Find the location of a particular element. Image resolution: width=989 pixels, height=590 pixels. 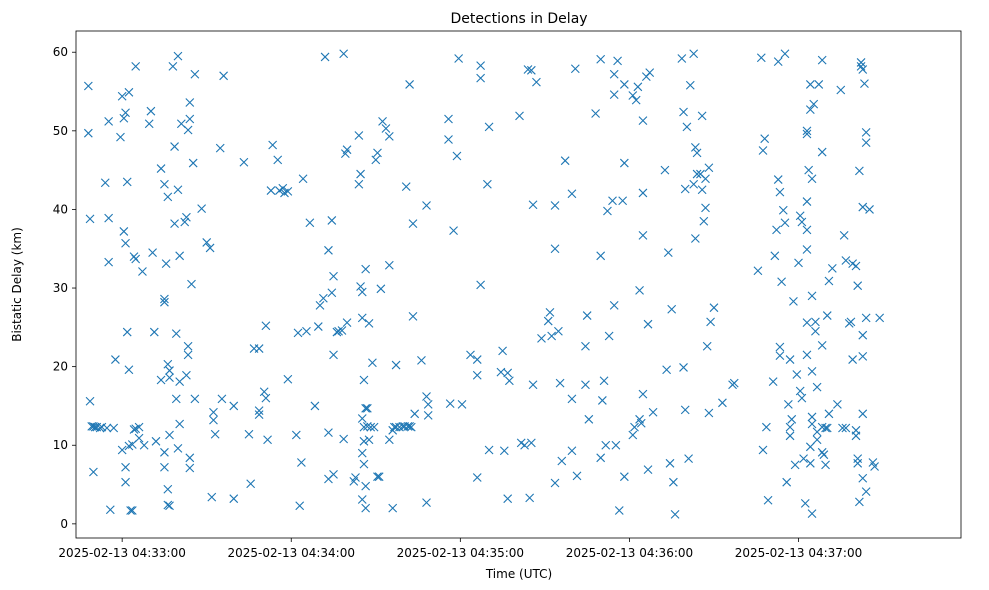

x-axis-label: Time (UTC) is located at coordinates (518, 574).